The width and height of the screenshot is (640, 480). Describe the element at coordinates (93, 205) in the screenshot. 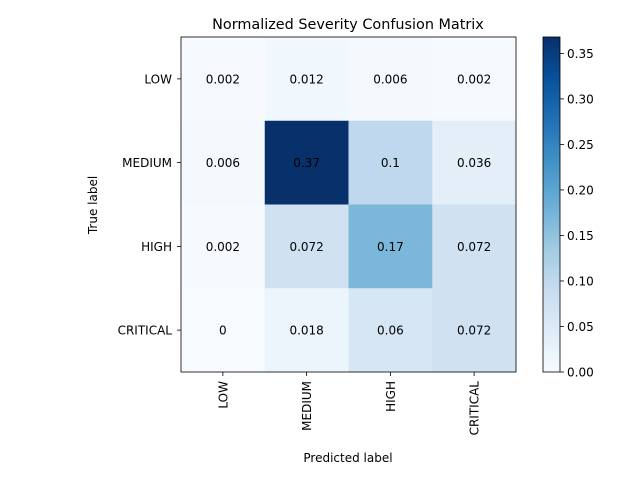

I see `y-axis-label: True label` at that location.